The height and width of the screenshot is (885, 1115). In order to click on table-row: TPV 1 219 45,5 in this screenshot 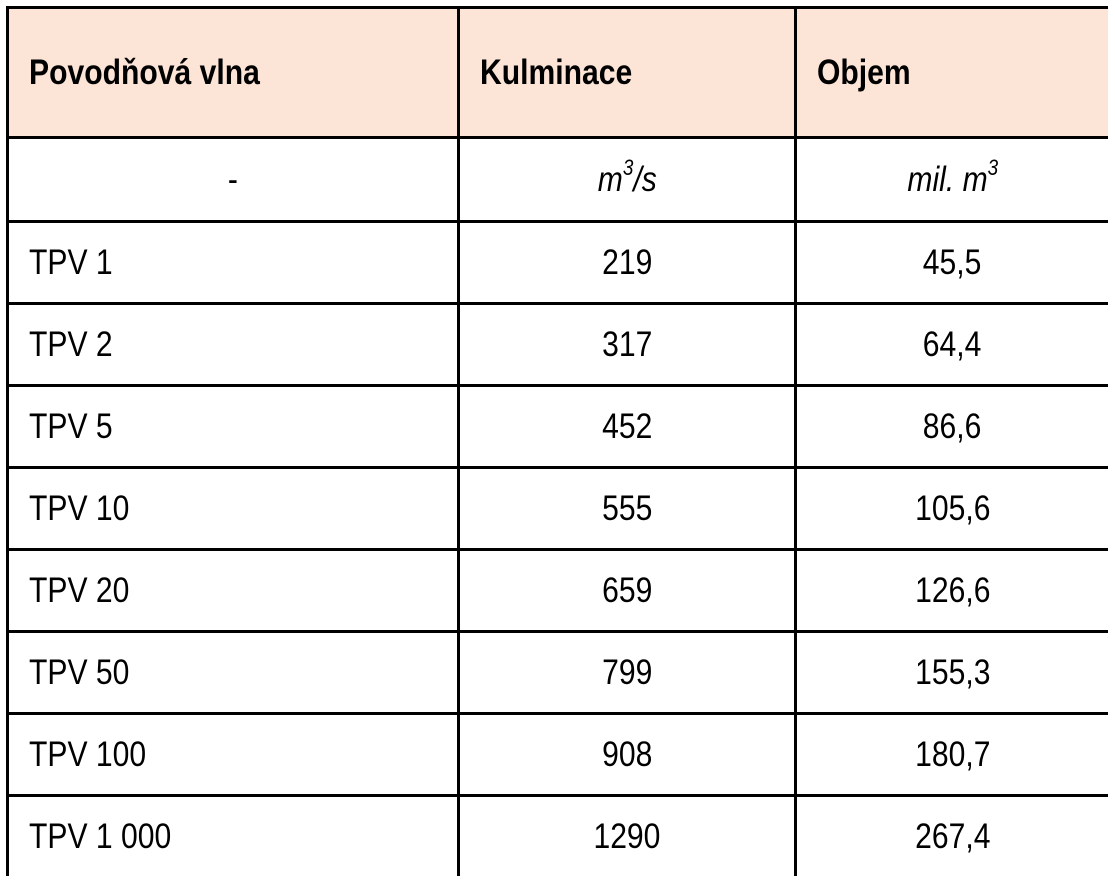, I will do `click(557, 262)`.